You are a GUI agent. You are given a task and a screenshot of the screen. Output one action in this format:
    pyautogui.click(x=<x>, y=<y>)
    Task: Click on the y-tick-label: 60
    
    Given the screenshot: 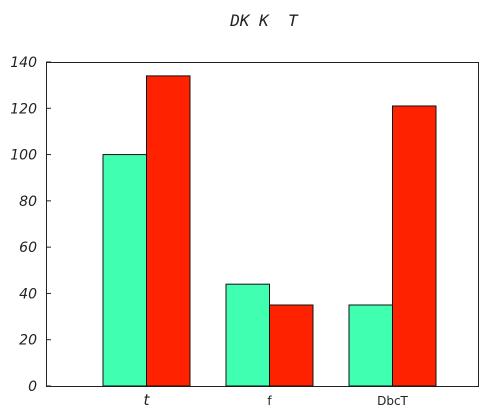 What is the action you would take?
    pyautogui.click(x=28, y=248)
    